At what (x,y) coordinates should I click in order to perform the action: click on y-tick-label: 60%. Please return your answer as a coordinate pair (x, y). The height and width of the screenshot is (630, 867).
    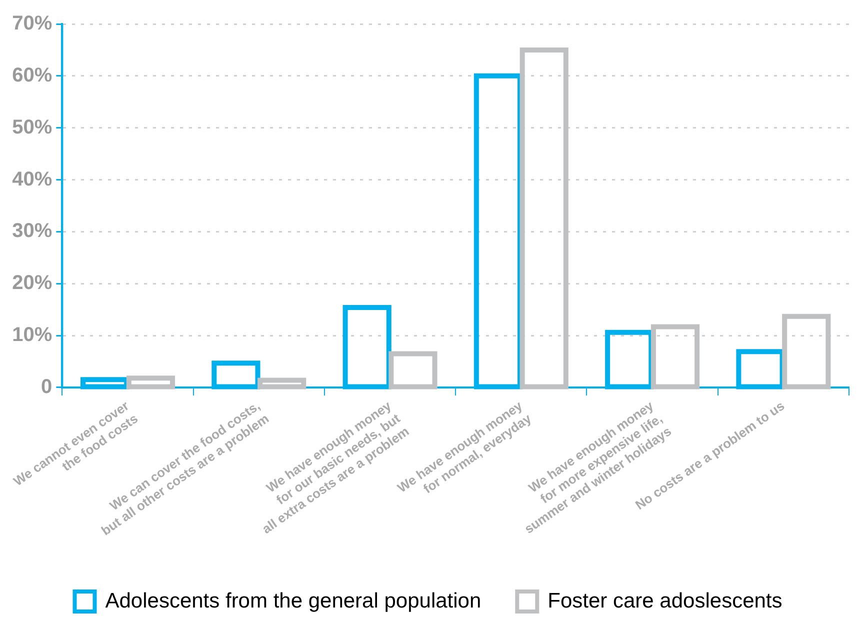
    Looking at the image, I should click on (32, 75).